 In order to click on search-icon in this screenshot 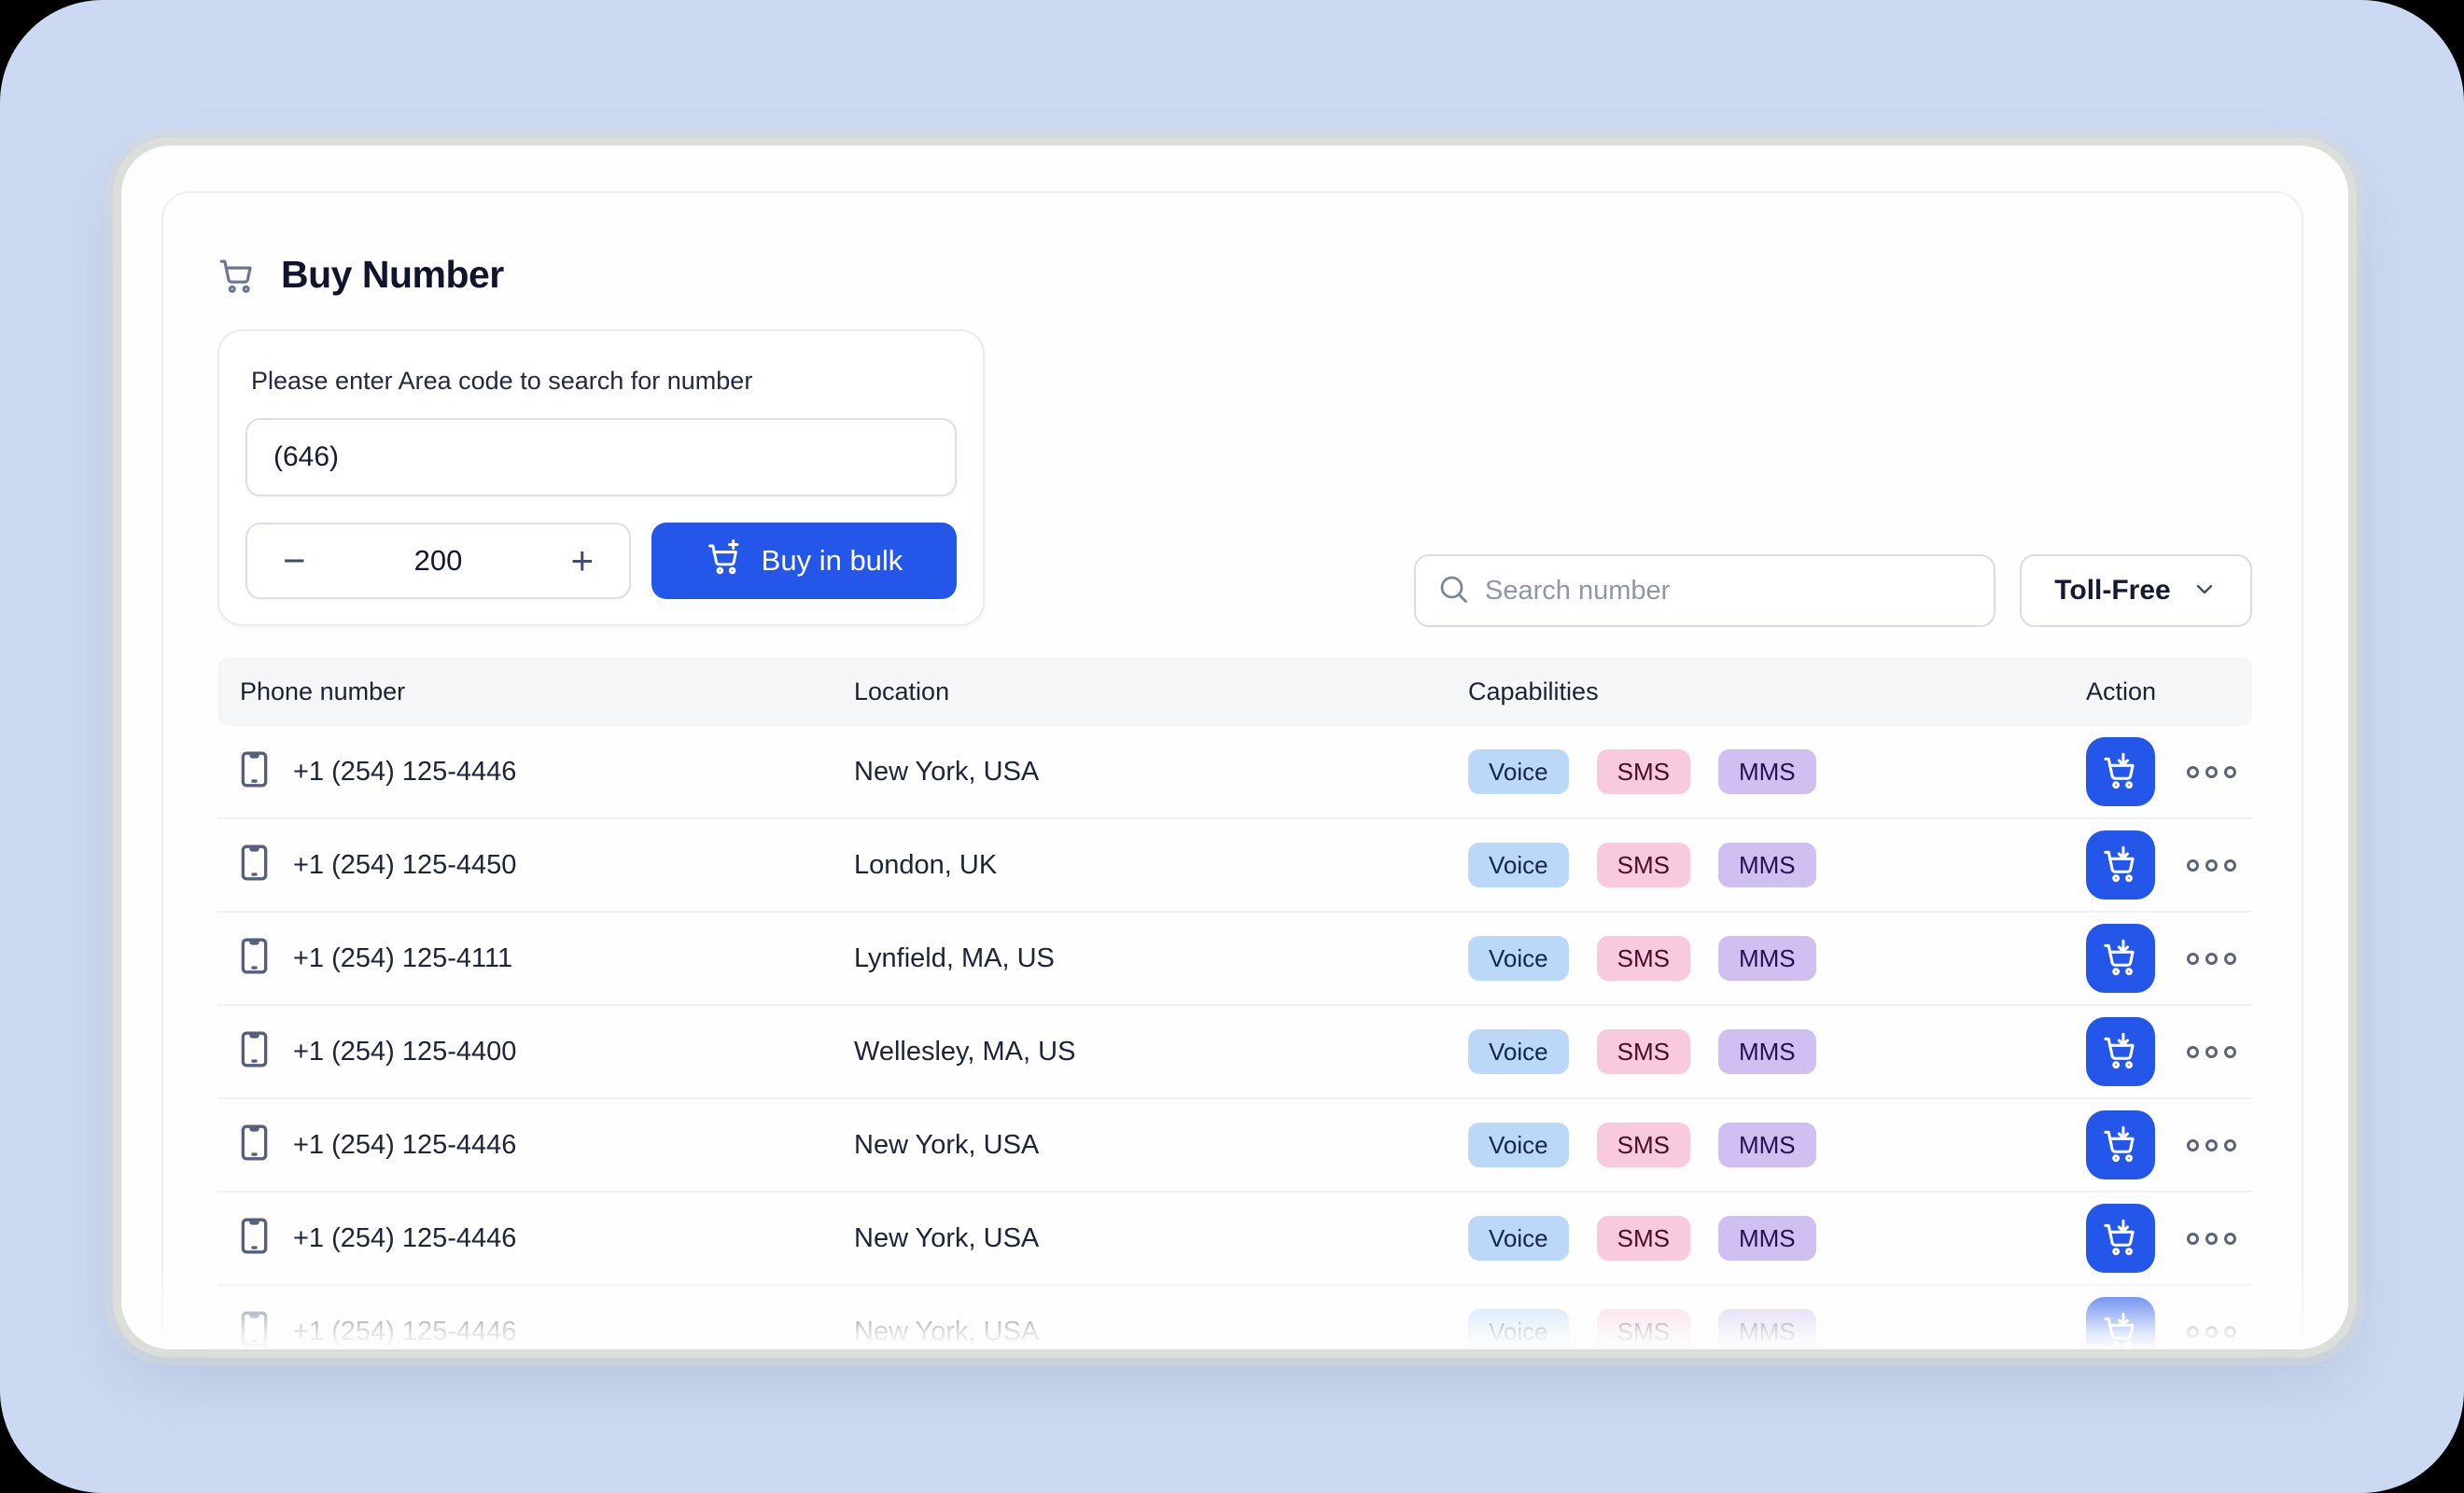, I will do `click(1453, 591)`.